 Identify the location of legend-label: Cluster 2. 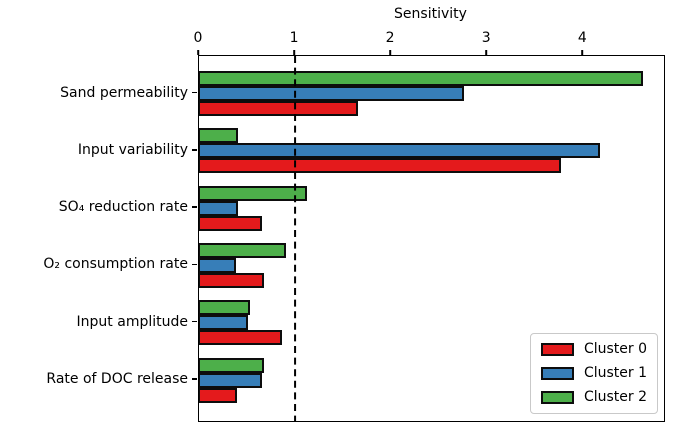
(615, 397).